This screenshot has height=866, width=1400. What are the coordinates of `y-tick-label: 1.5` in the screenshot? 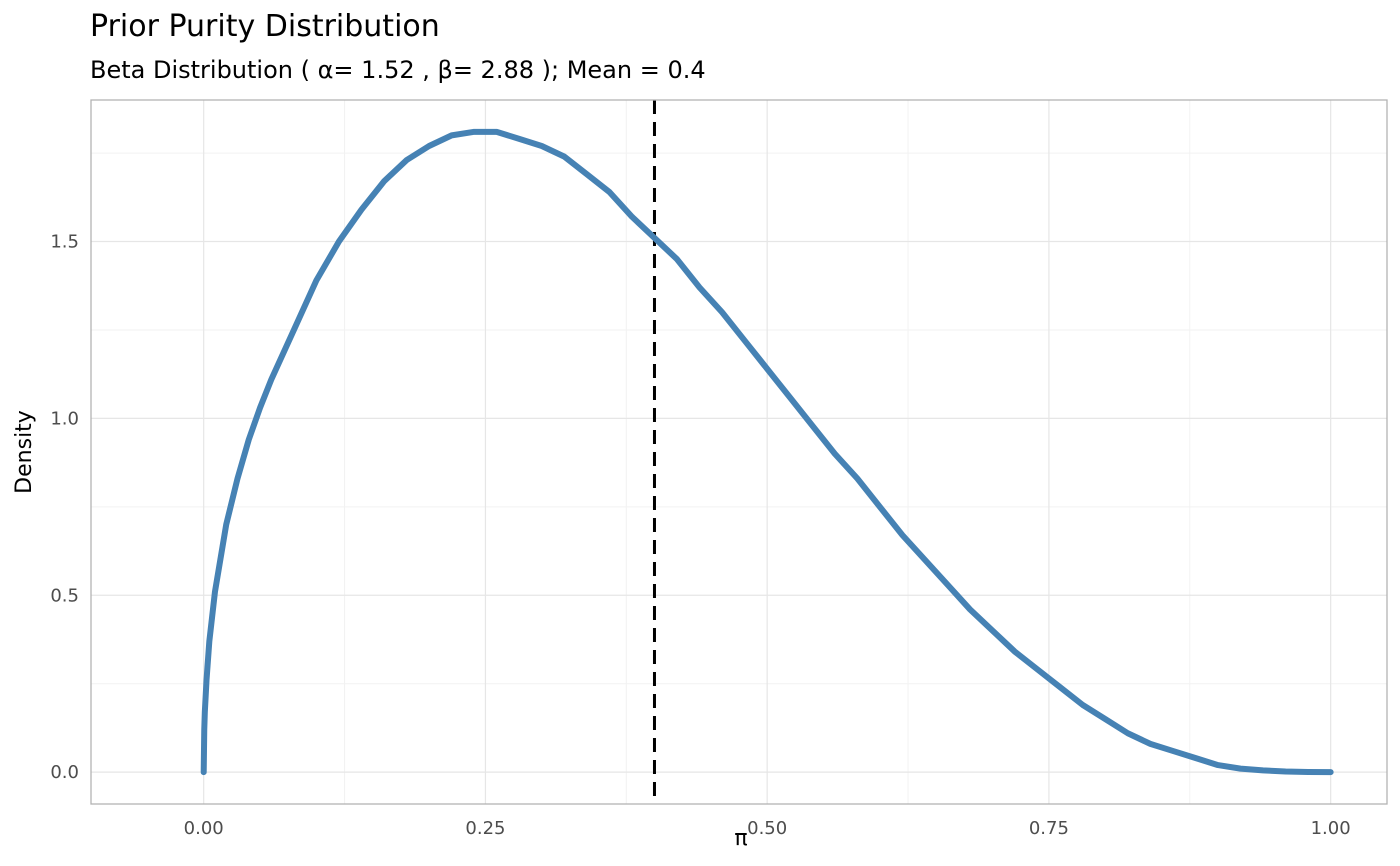 It's located at (64, 242).